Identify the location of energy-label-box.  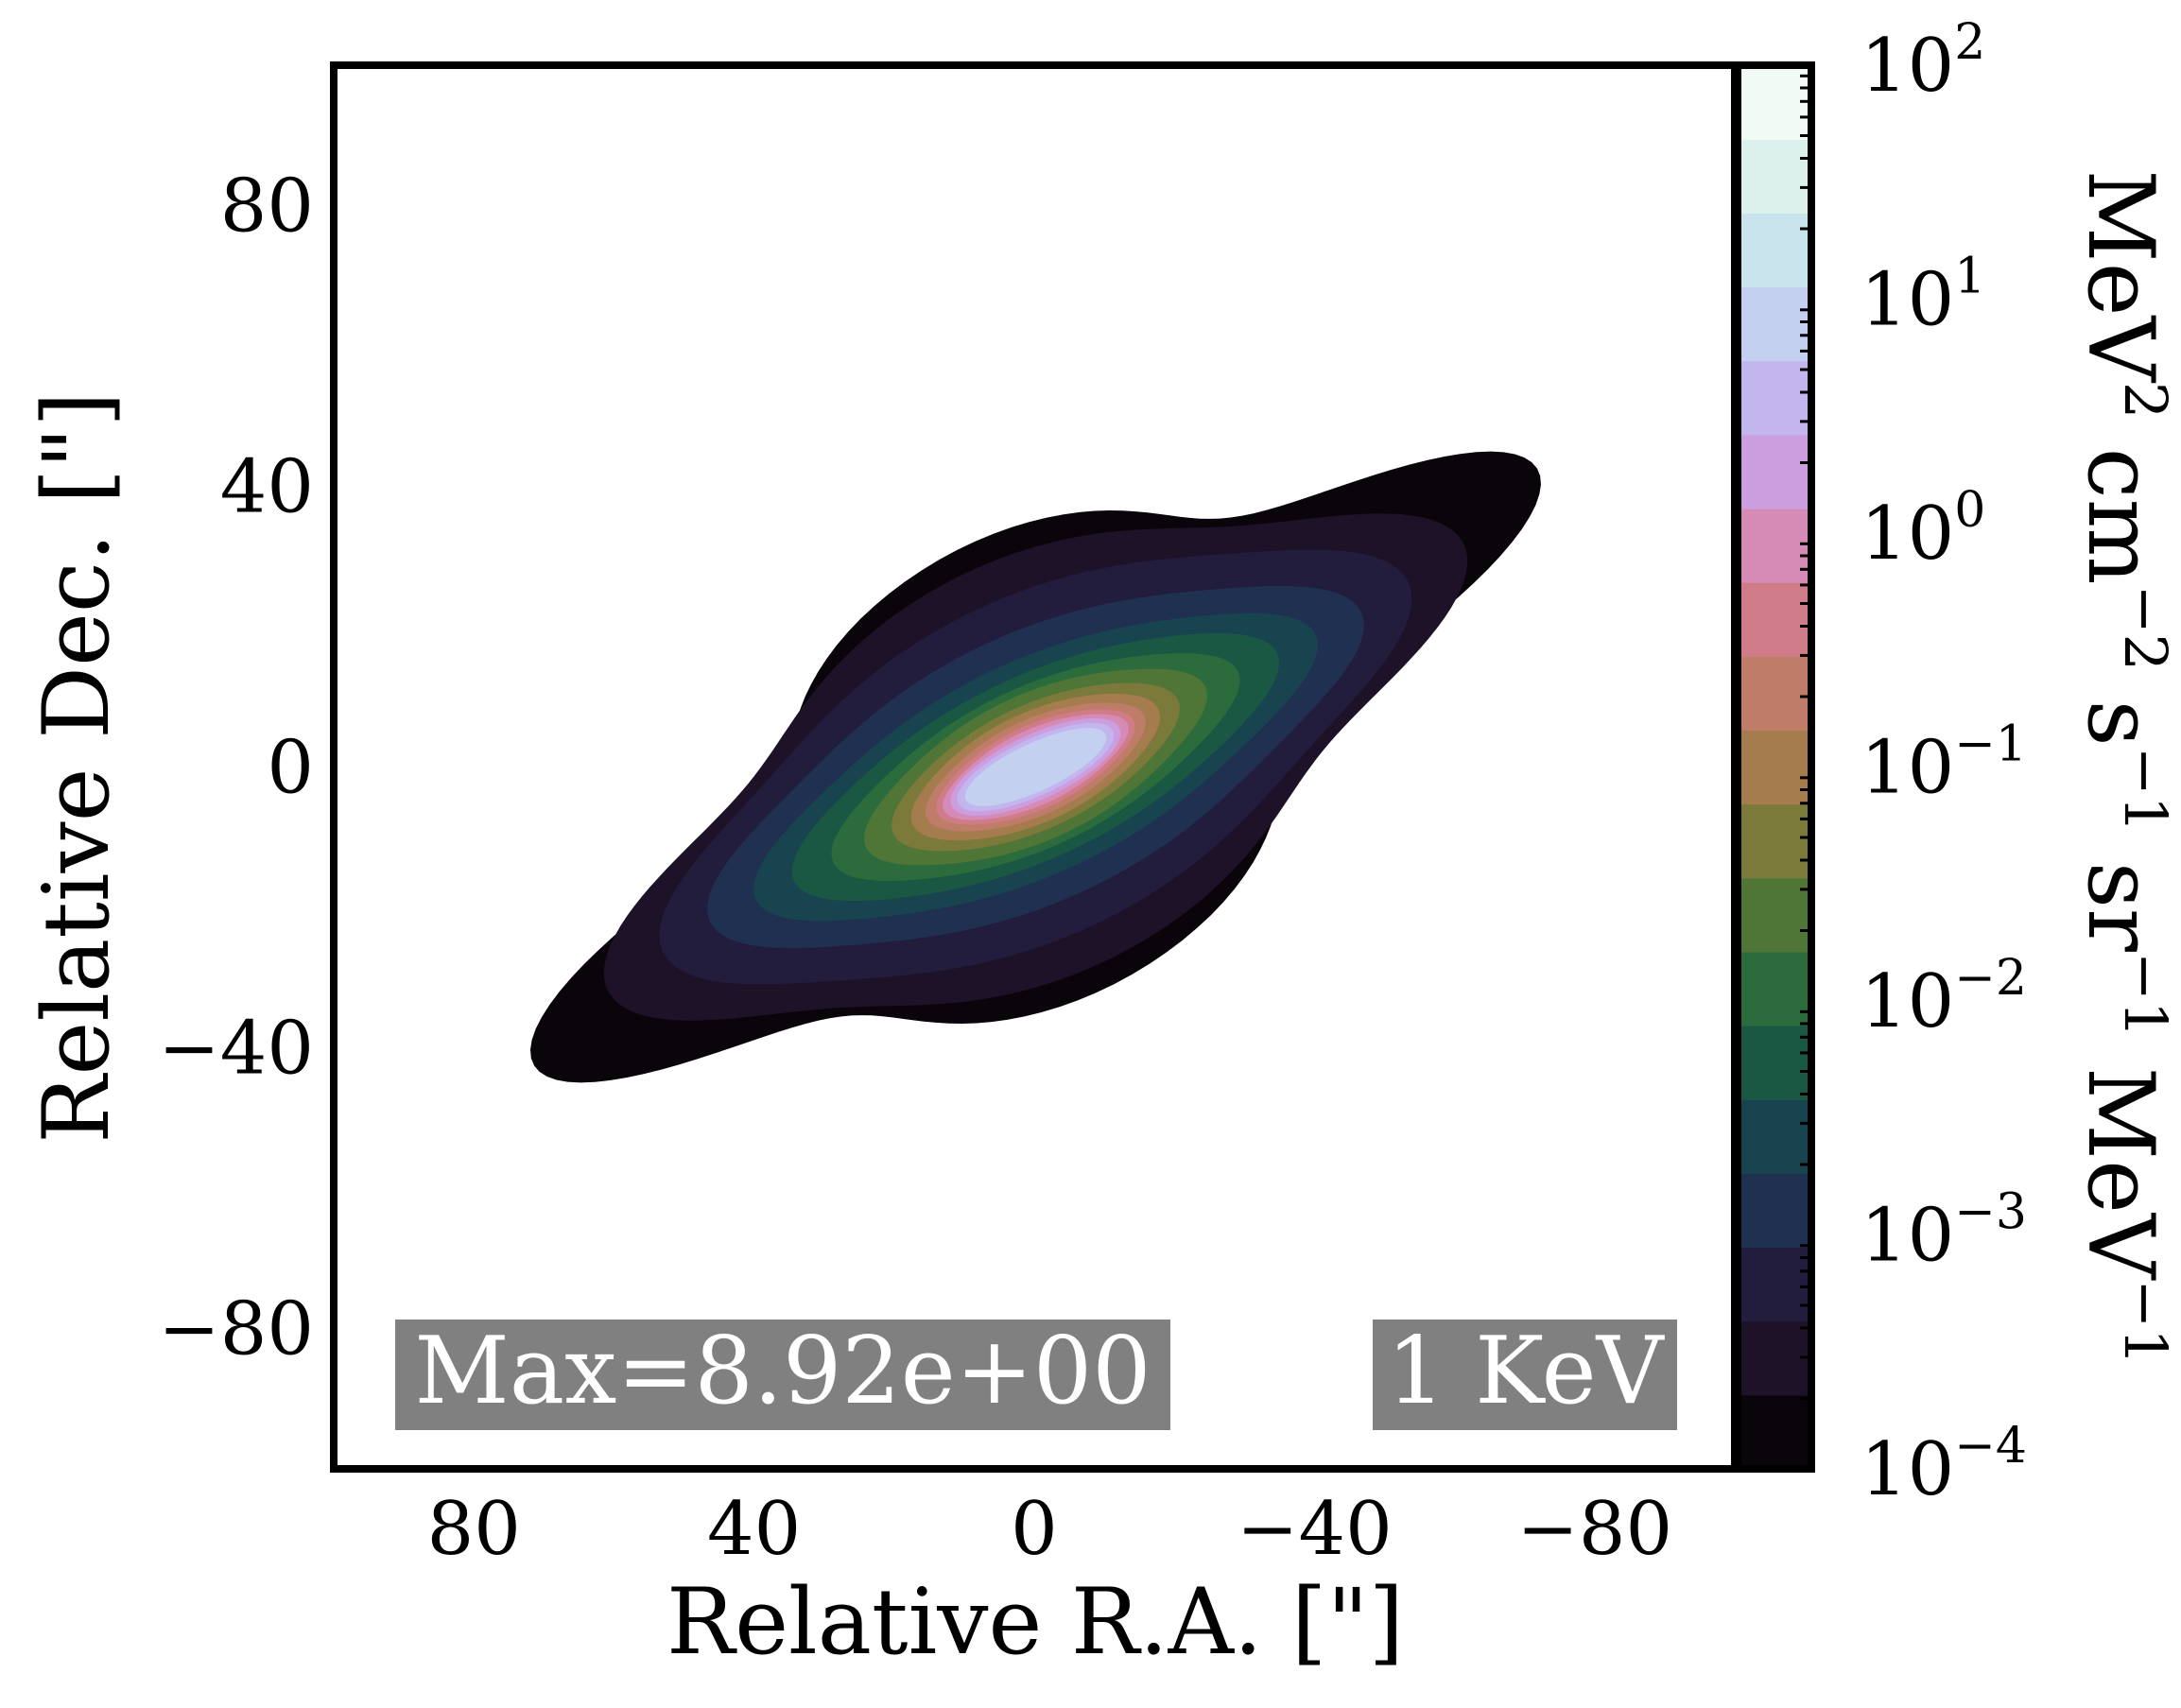
(1525, 1375).